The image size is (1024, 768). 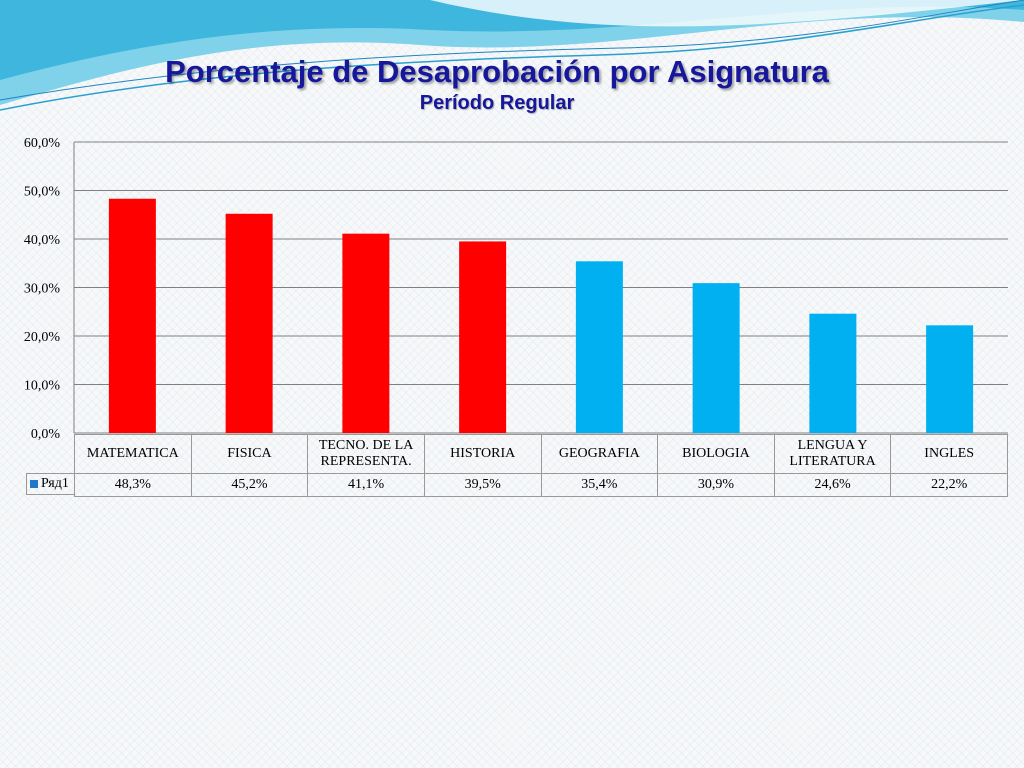 I want to click on y-tick-label: 30,0%, so click(x=42, y=289).